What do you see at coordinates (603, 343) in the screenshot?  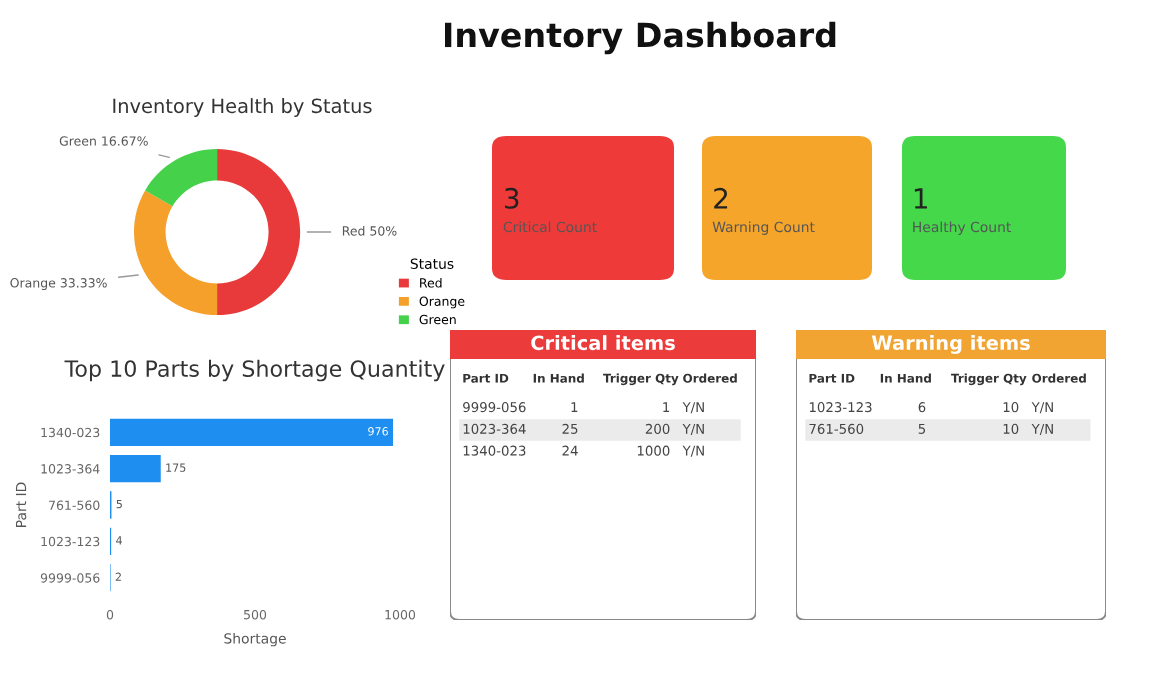 I see `text: Critical items` at bounding box center [603, 343].